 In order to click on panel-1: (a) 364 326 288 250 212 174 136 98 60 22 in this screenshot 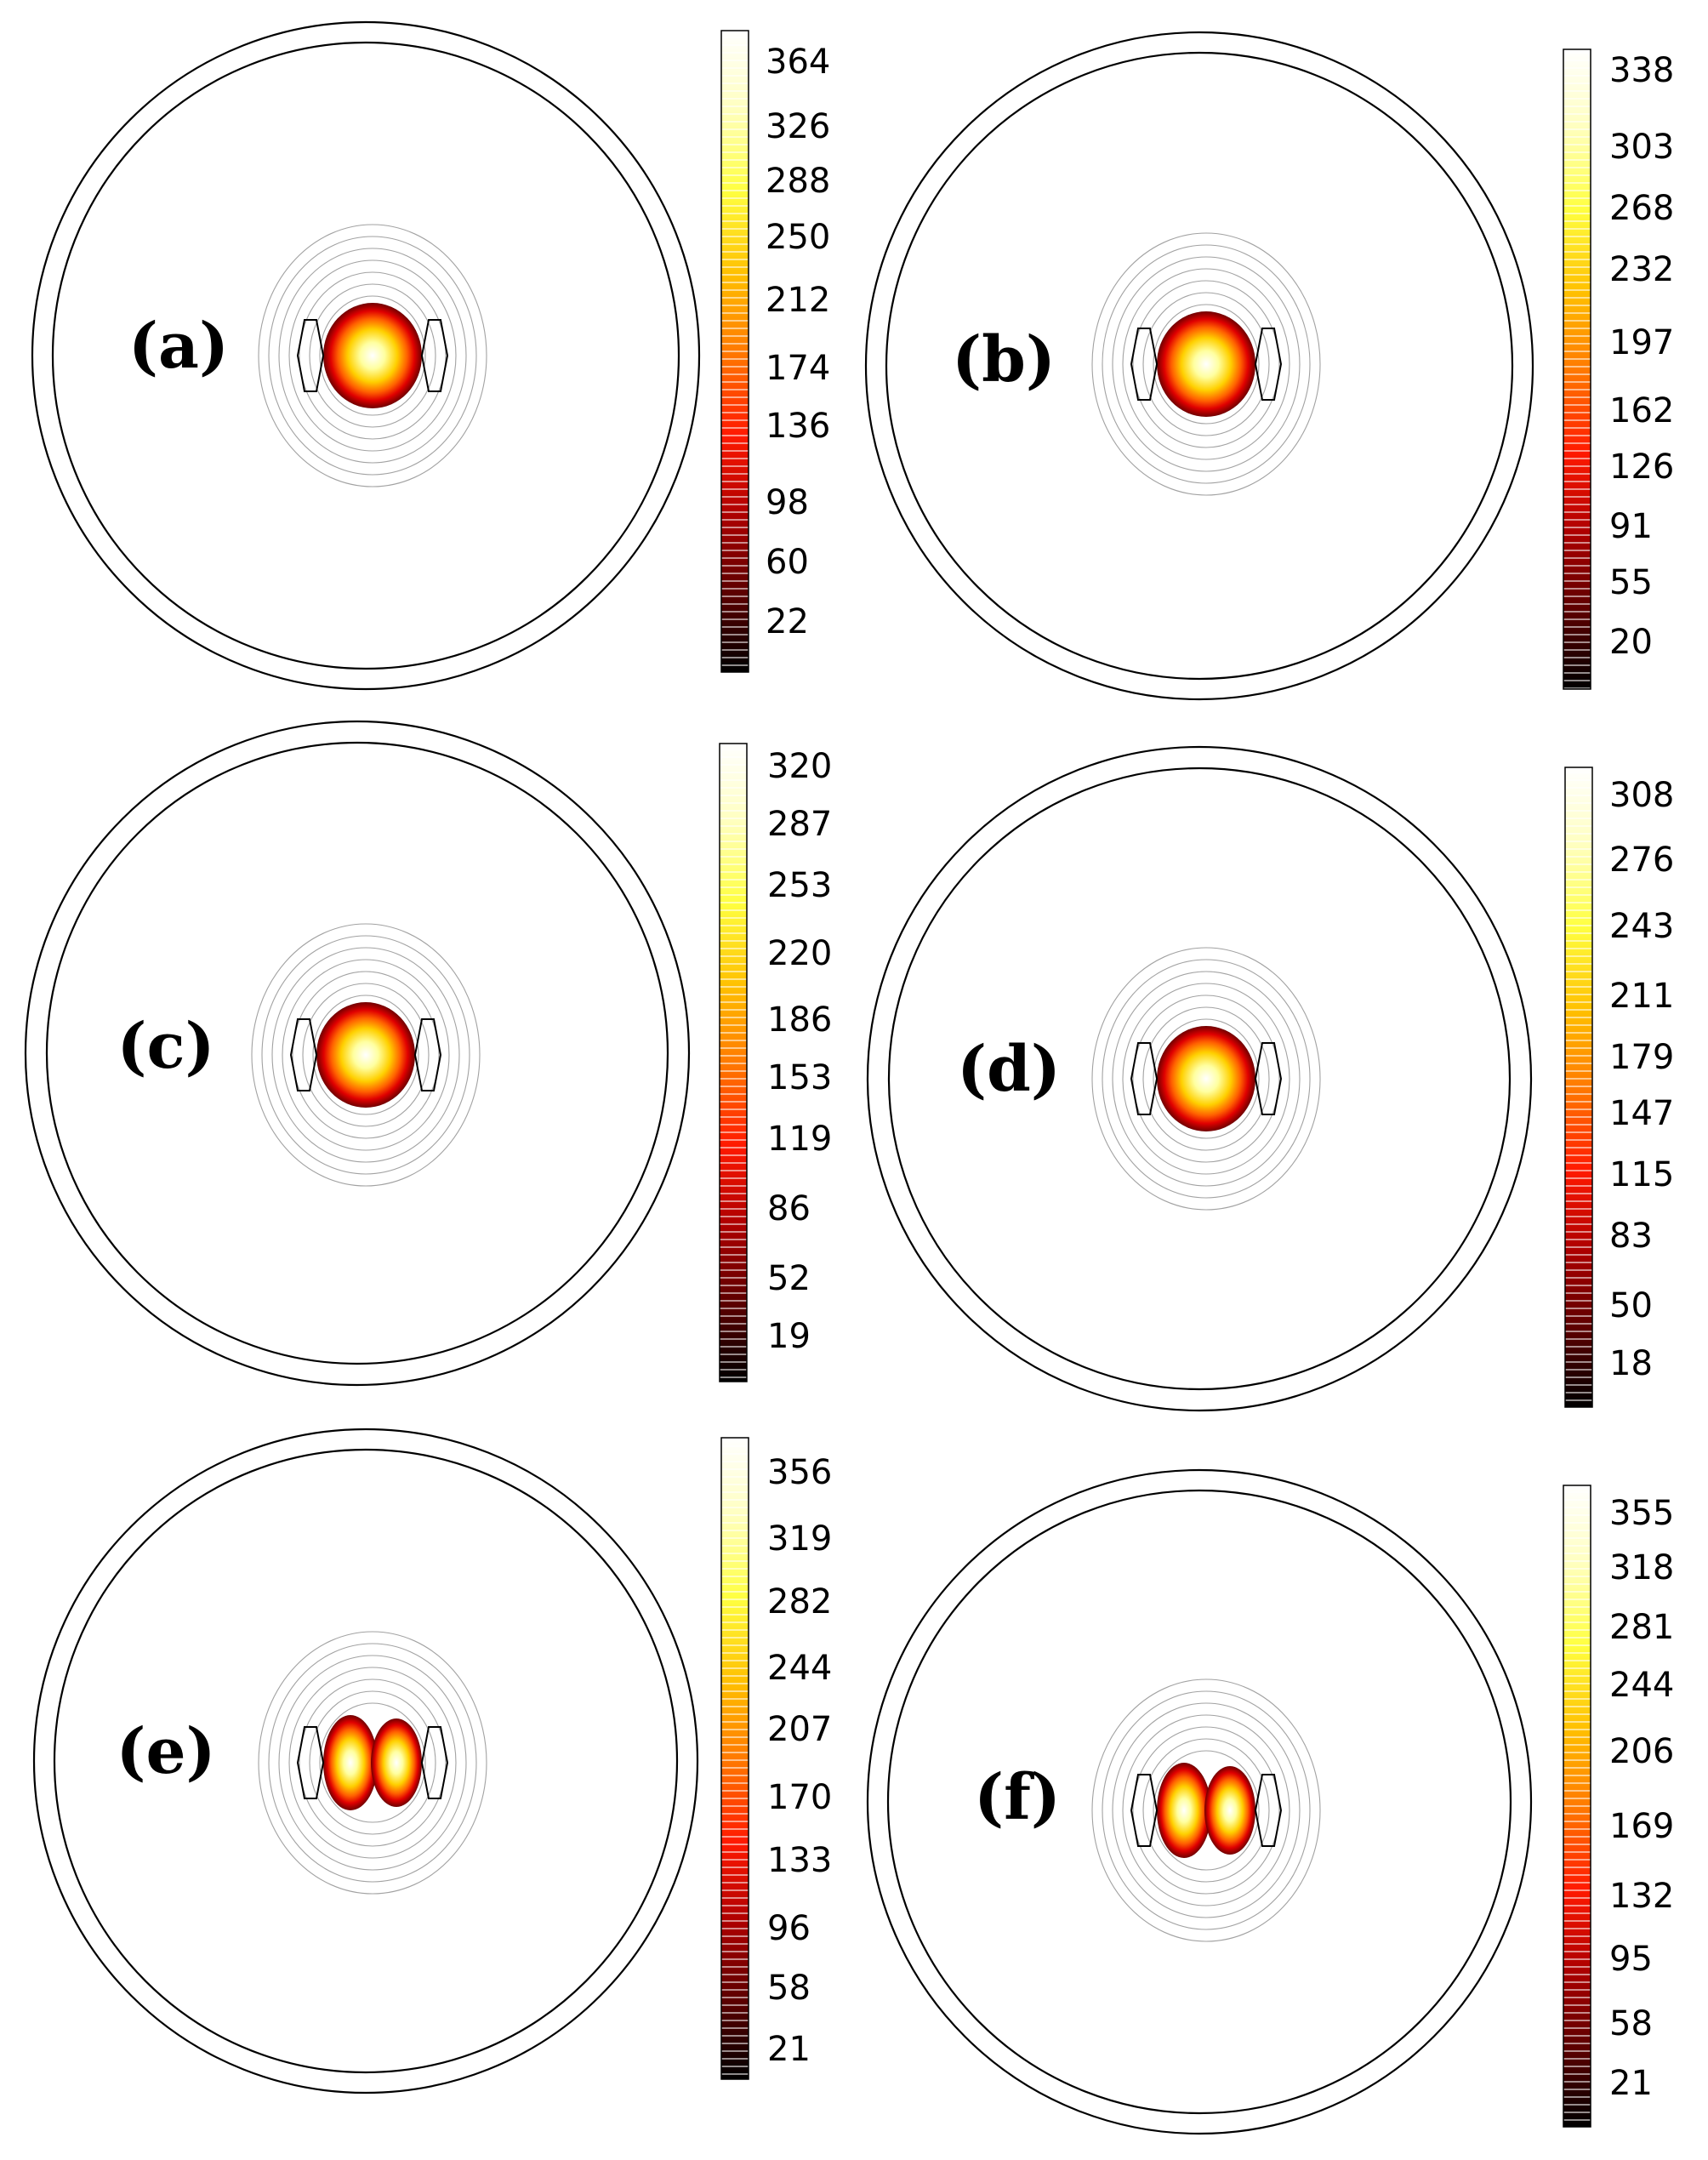, I will do `click(430, 355)`.